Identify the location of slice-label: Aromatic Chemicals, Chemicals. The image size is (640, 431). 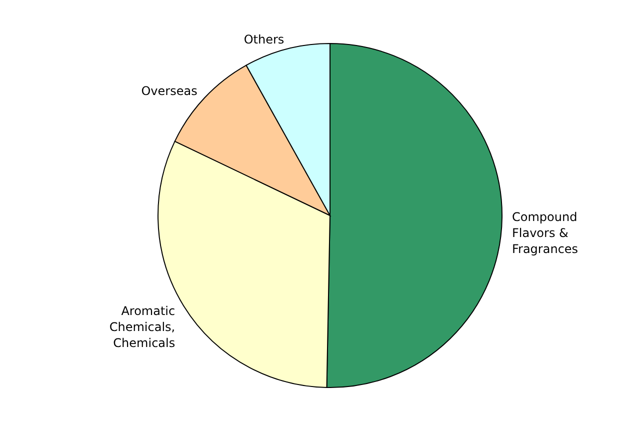
(142, 327).